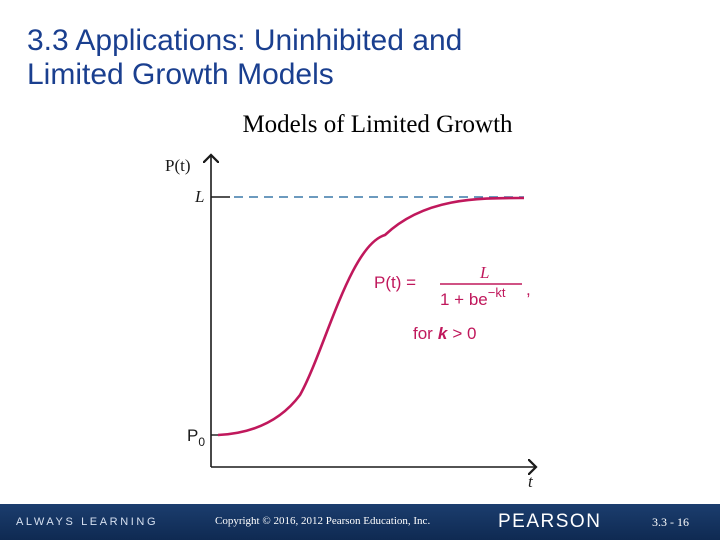 The image size is (720, 540). Describe the element at coordinates (531, 481) in the screenshot. I see `x-axis-label: t` at that location.